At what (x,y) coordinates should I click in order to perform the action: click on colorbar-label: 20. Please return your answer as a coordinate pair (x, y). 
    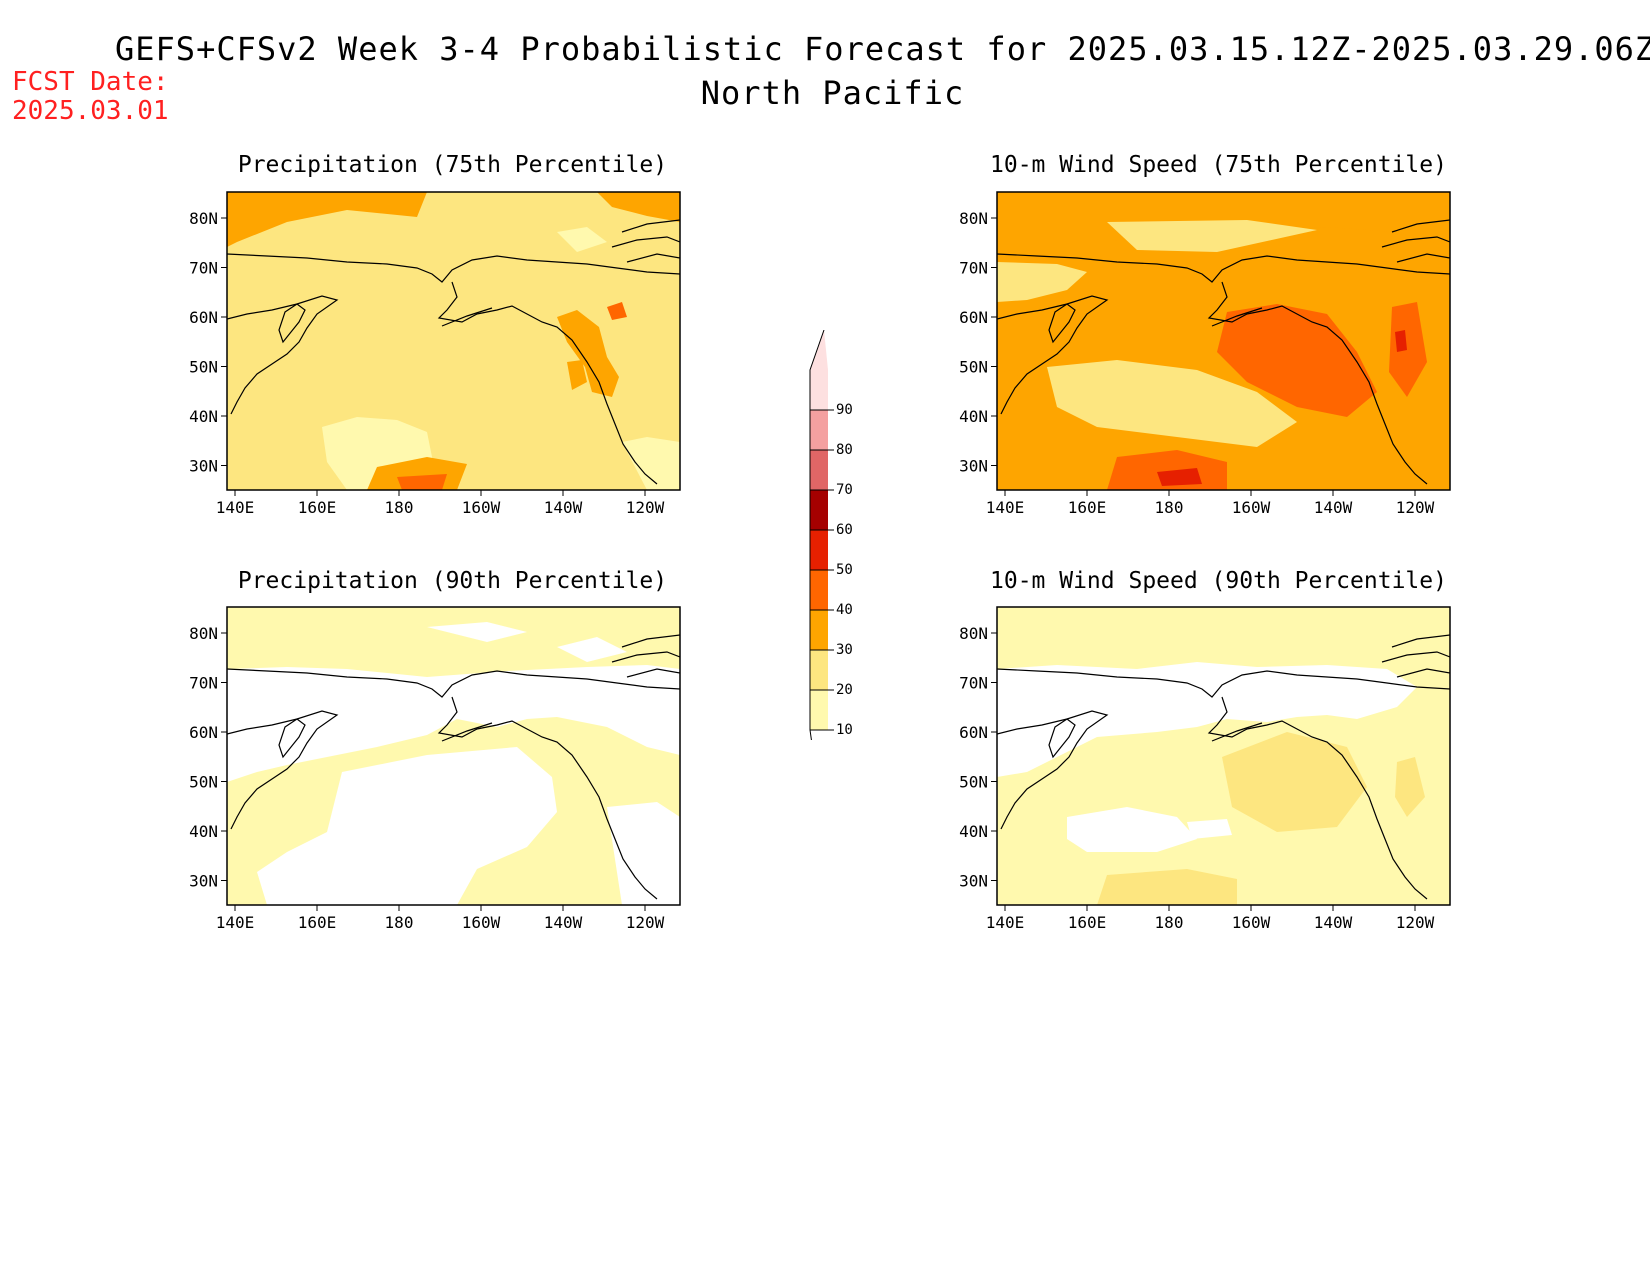
    Looking at the image, I should click on (844, 690).